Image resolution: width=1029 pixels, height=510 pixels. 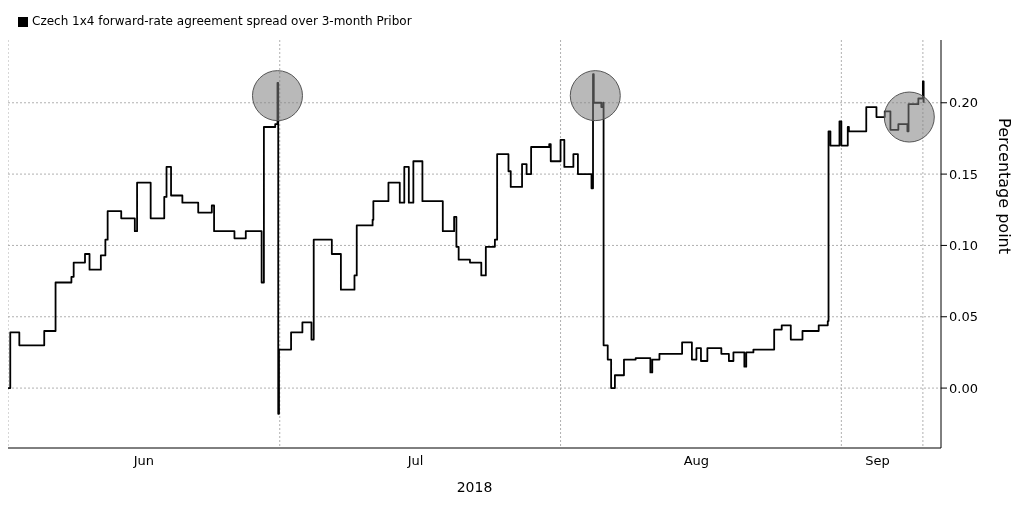 What do you see at coordinates (415, 461) in the screenshot?
I see `x-tick-label: Jul` at bounding box center [415, 461].